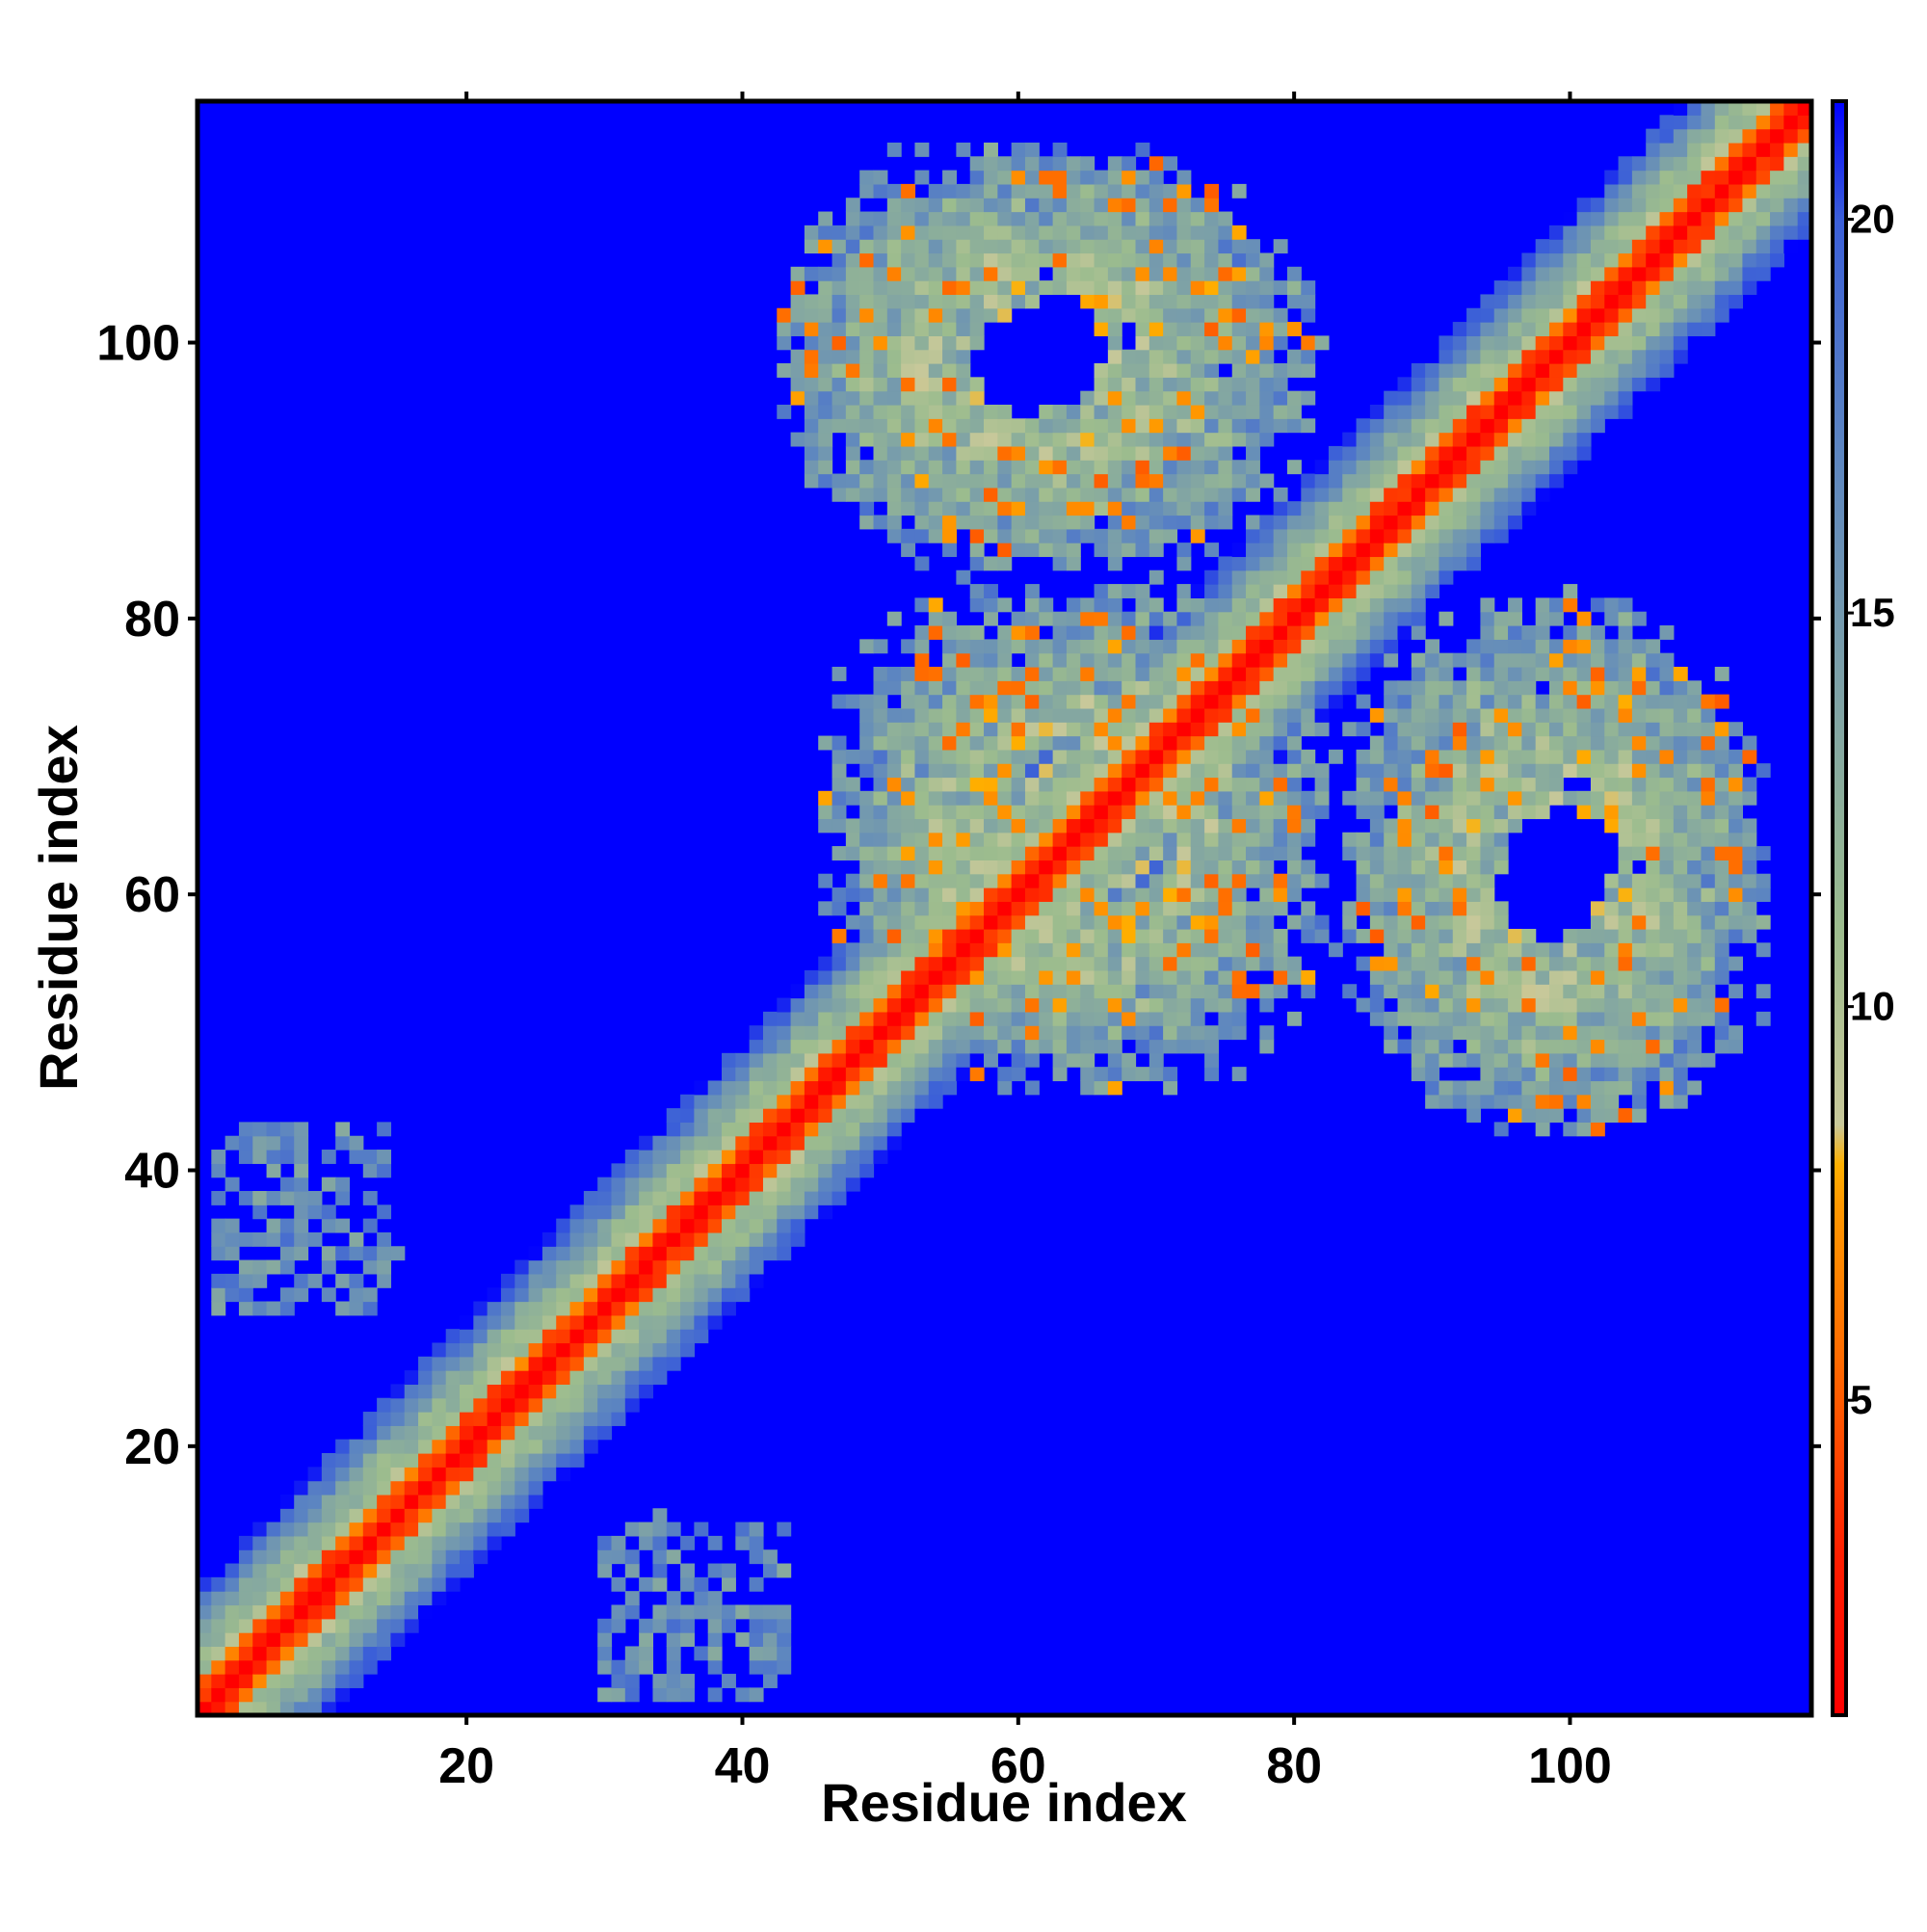  What do you see at coordinates (152, 1172) in the screenshot?
I see `y-tick-label: 40` at bounding box center [152, 1172].